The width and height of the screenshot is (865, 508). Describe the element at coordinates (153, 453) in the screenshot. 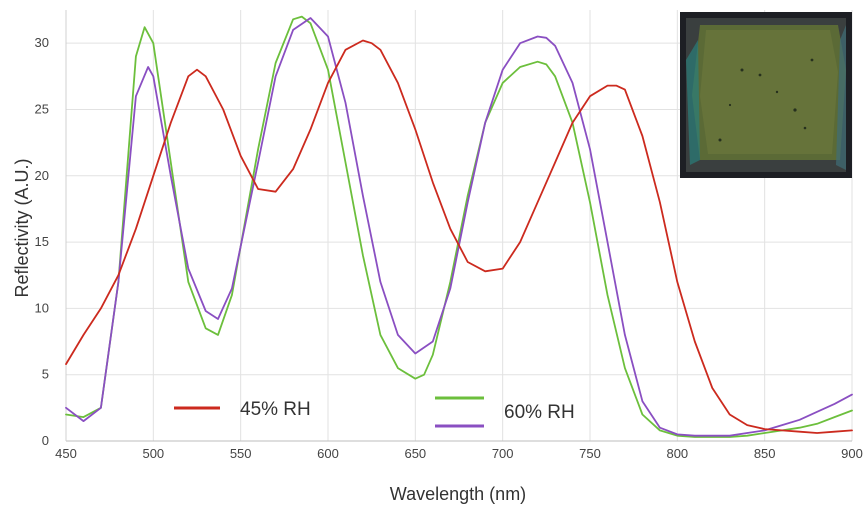

I see `x-tick-label: 500` at that location.